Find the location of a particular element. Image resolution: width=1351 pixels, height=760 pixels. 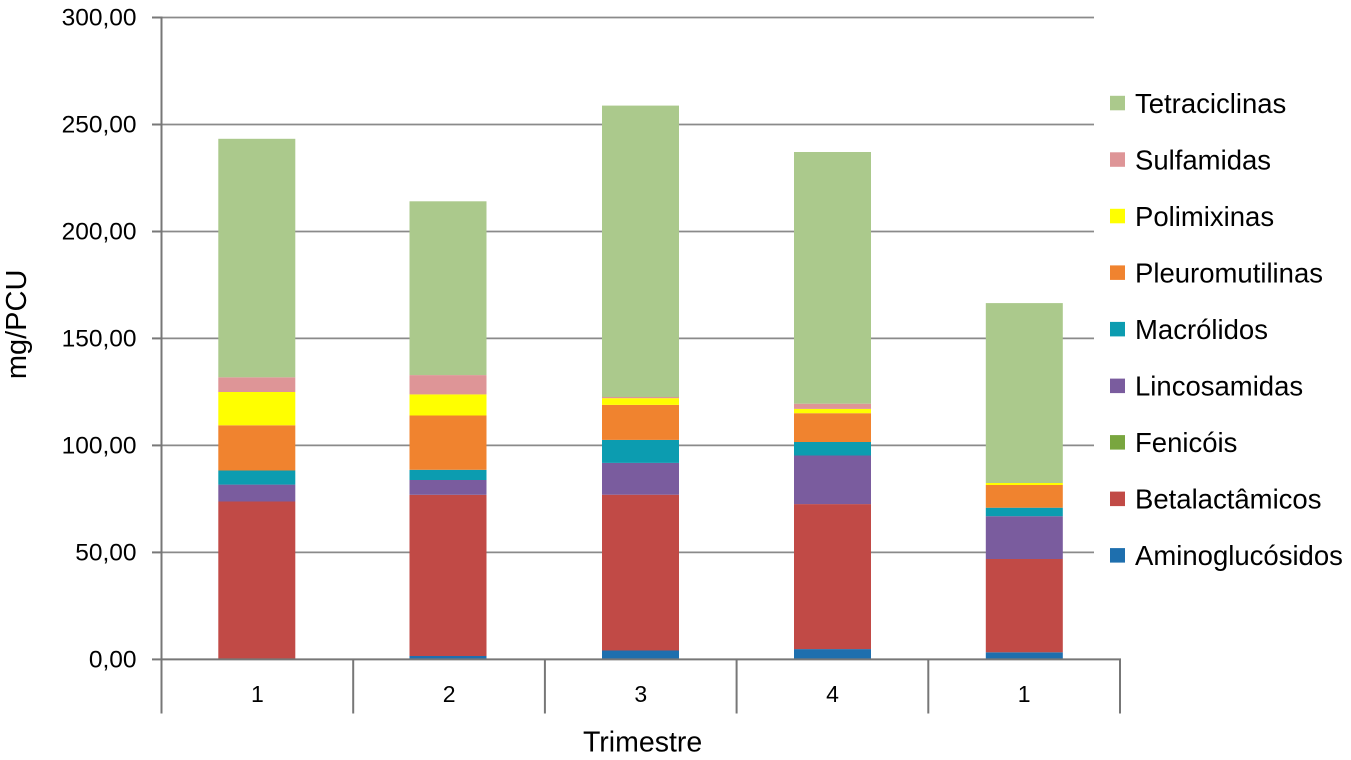

svg-text: Fenicóis is located at coordinates (1186, 442).